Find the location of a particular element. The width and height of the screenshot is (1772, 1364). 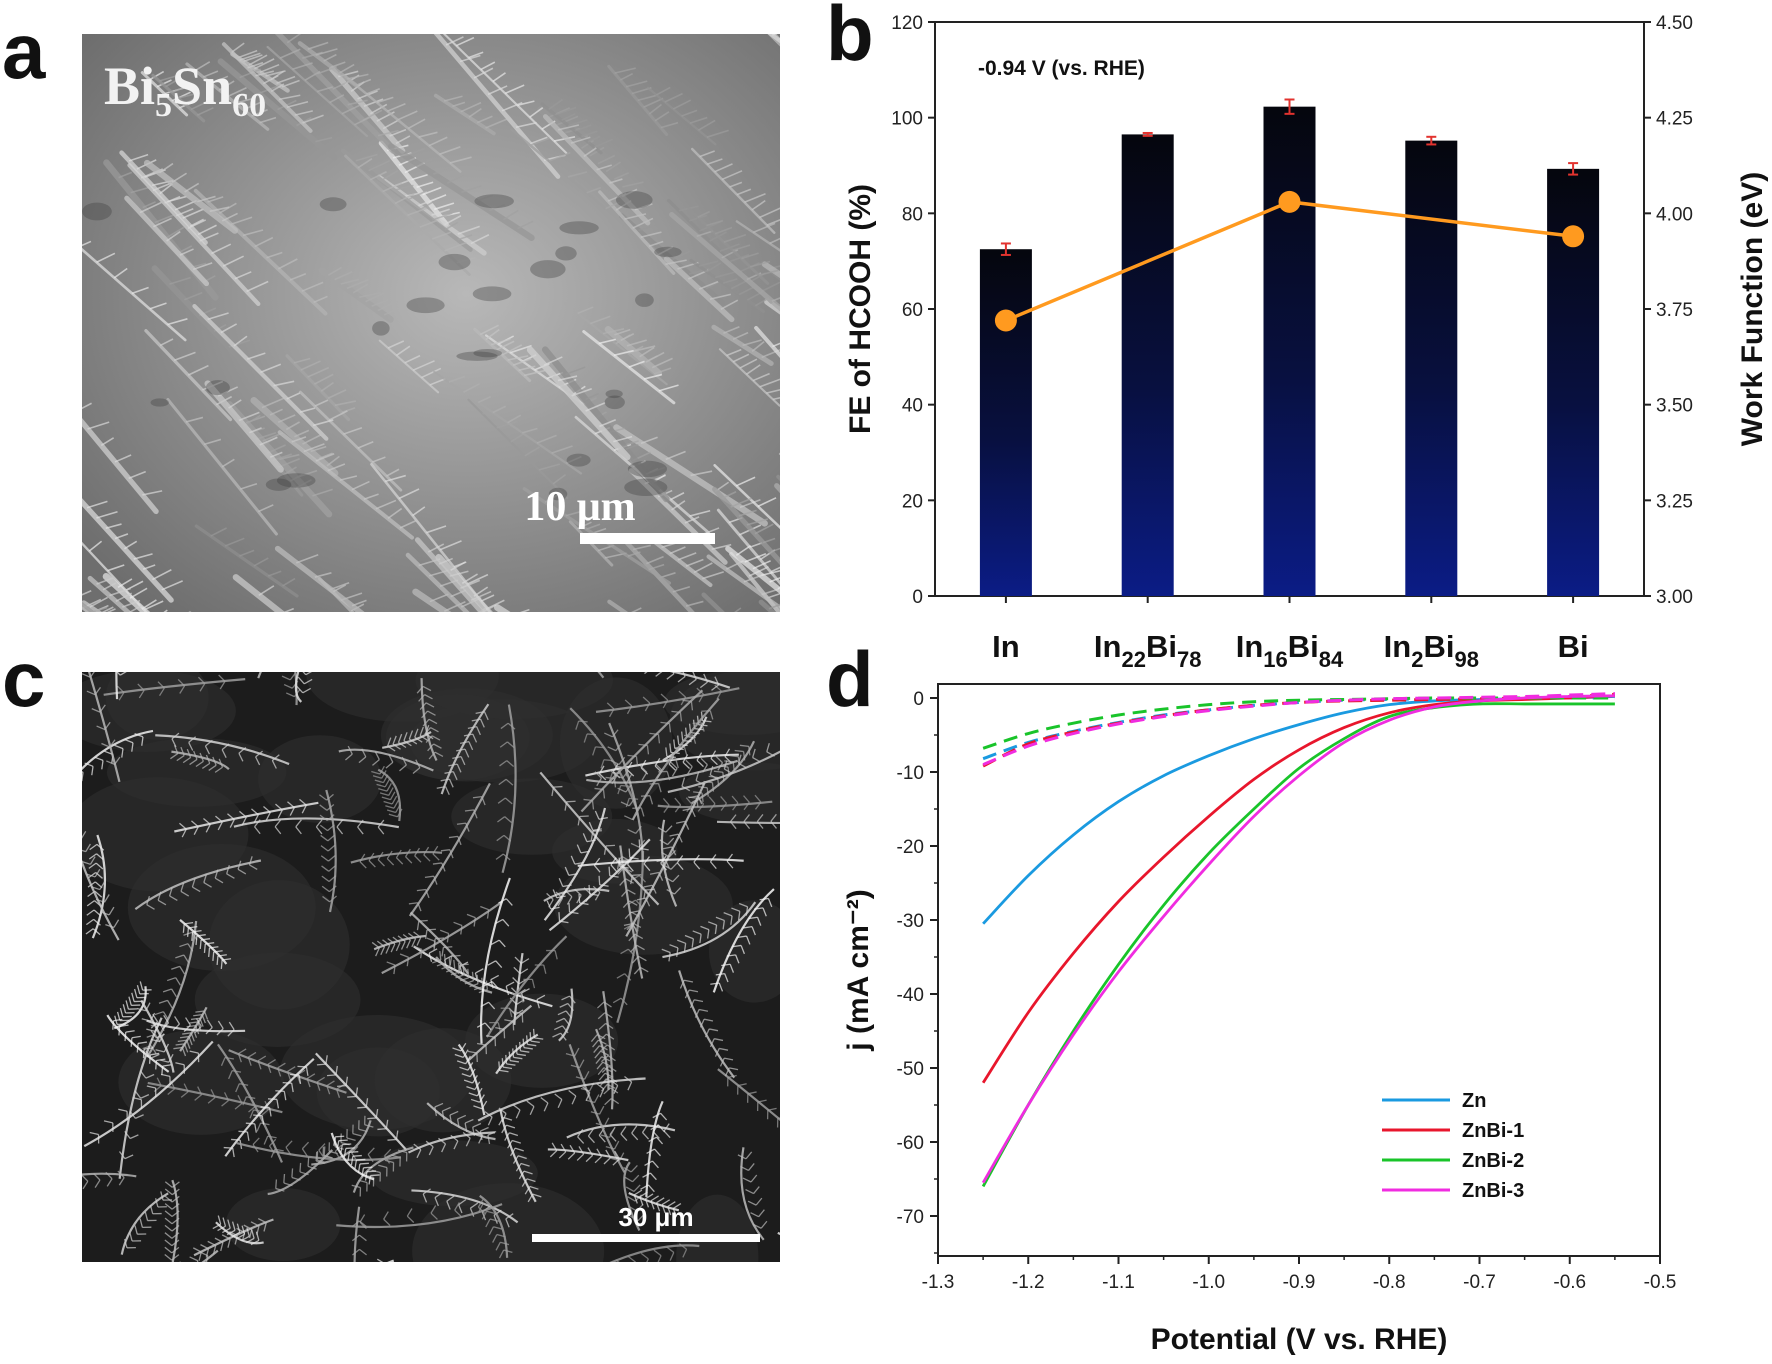

y-tick-2: -20 is located at coordinates (910, 847).